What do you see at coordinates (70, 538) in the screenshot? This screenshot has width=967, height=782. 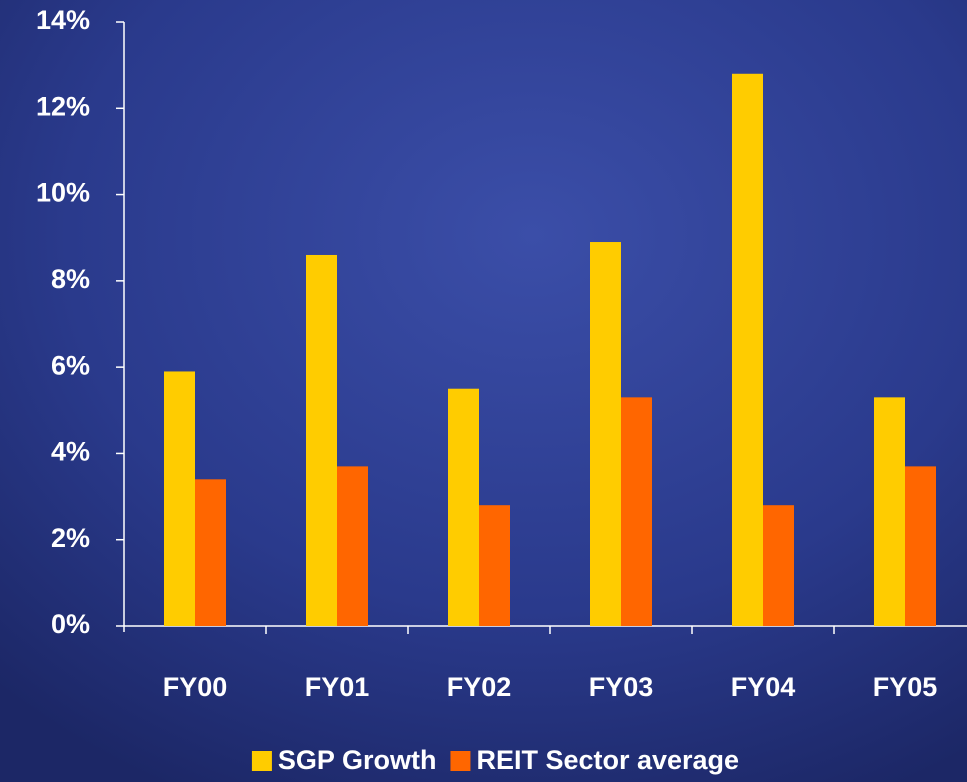 I see `y-tick-label: 2%` at bounding box center [70, 538].